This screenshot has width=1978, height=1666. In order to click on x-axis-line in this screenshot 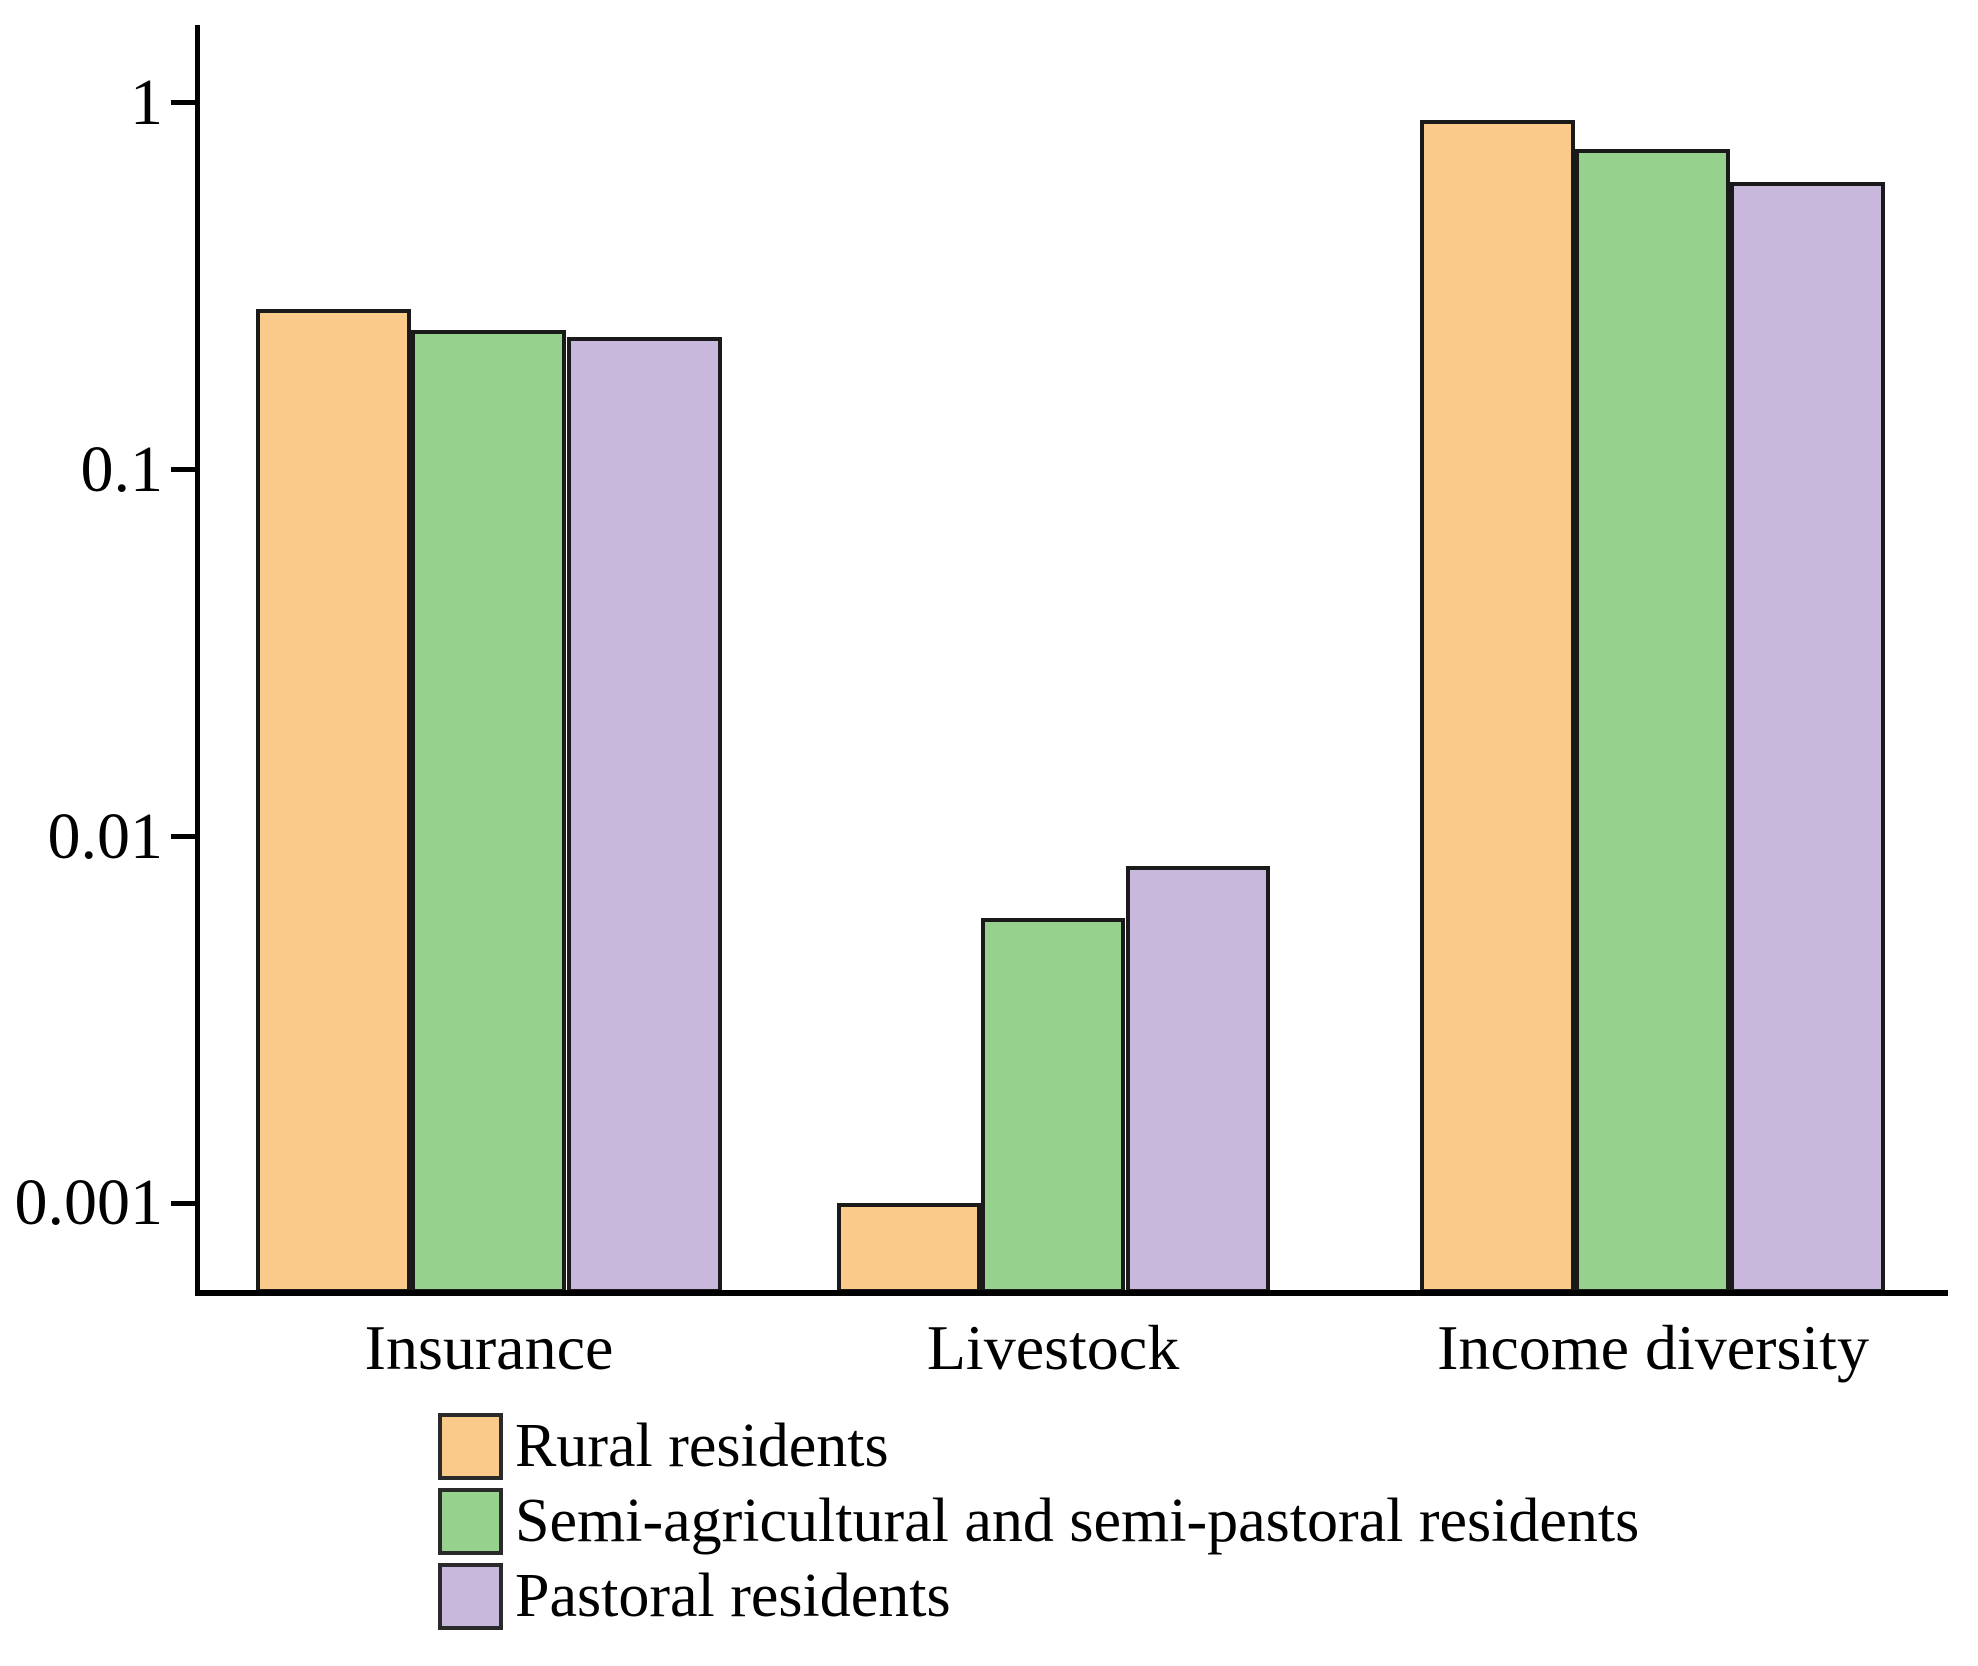, I will do `click(1071, 1293)`.